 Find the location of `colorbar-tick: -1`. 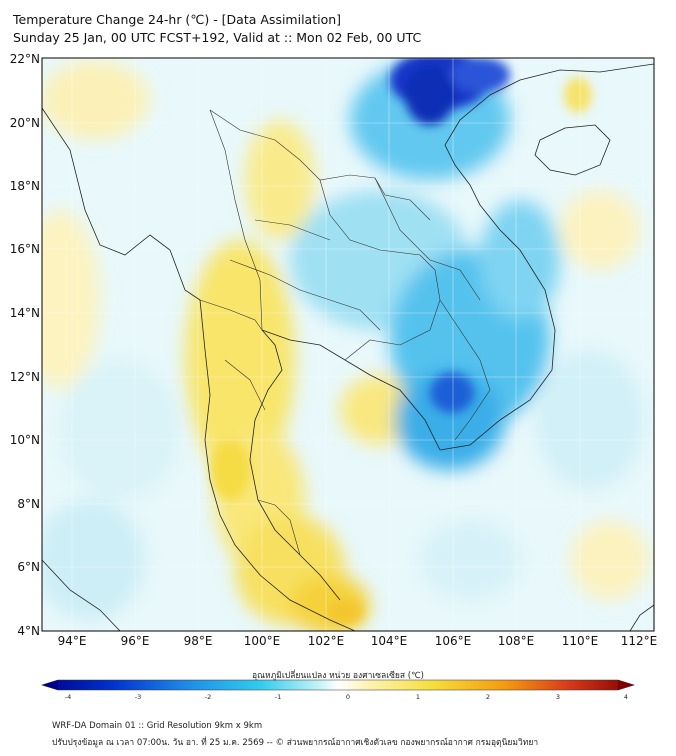

colorbar-tick: -1 is located at coordinates (278, 697).